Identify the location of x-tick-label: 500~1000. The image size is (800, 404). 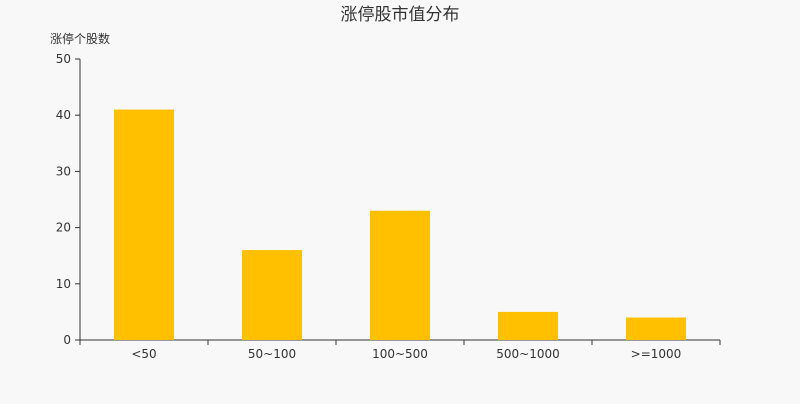
(528, 354).